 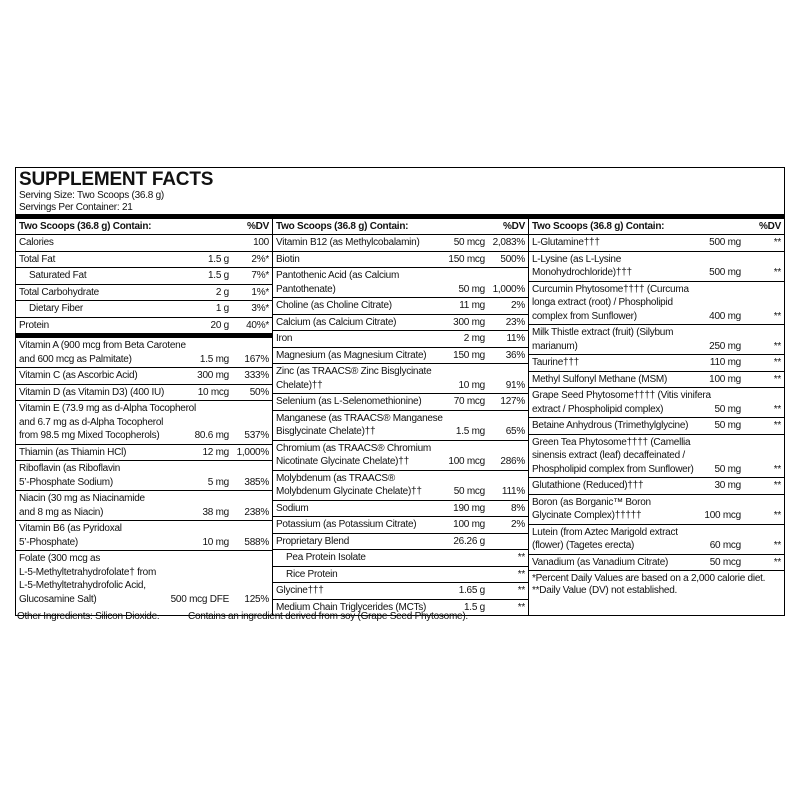 I want to click on daily-value: 127%, so click(x=512, y=401).